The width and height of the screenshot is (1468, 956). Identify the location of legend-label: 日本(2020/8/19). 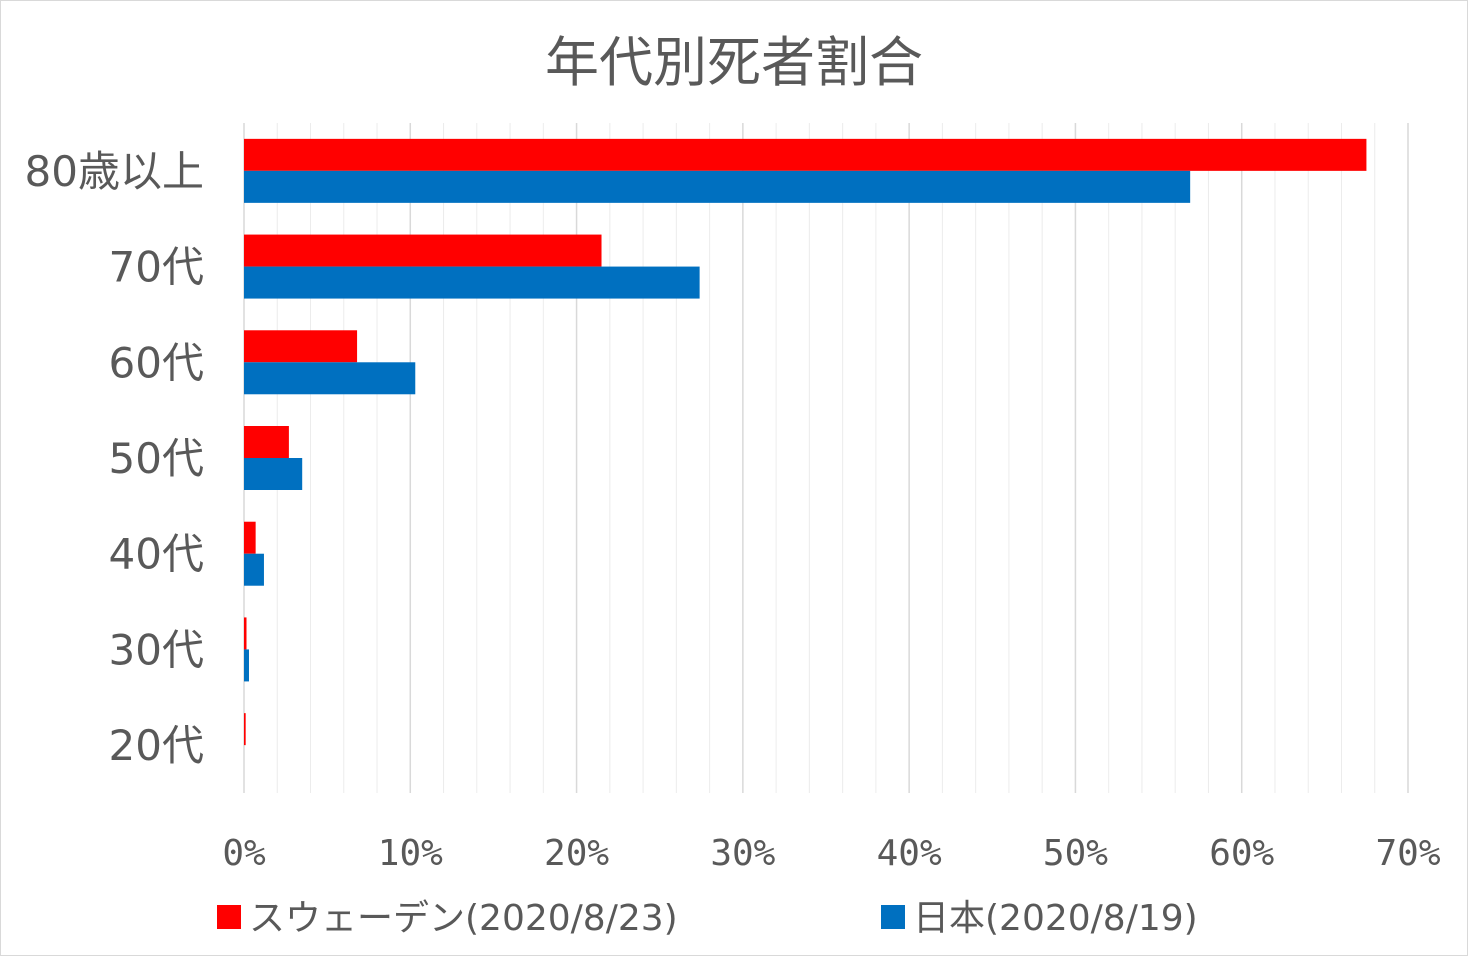
(1055, 918).